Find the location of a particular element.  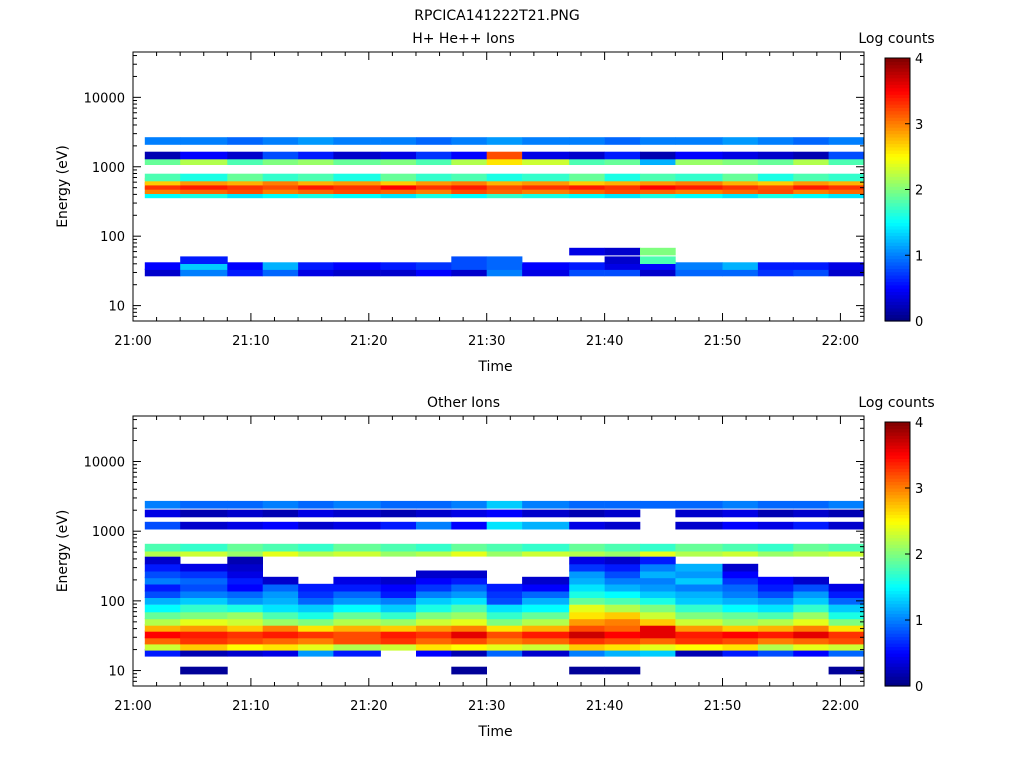

colorbar-tick-label: 0 is located at coordinates (919, 687).